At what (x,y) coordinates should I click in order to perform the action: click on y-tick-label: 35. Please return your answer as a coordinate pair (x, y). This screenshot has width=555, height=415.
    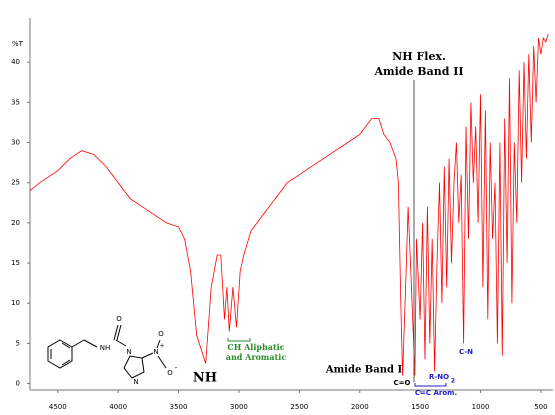
    Looking at the image, I should click on (15, 102).